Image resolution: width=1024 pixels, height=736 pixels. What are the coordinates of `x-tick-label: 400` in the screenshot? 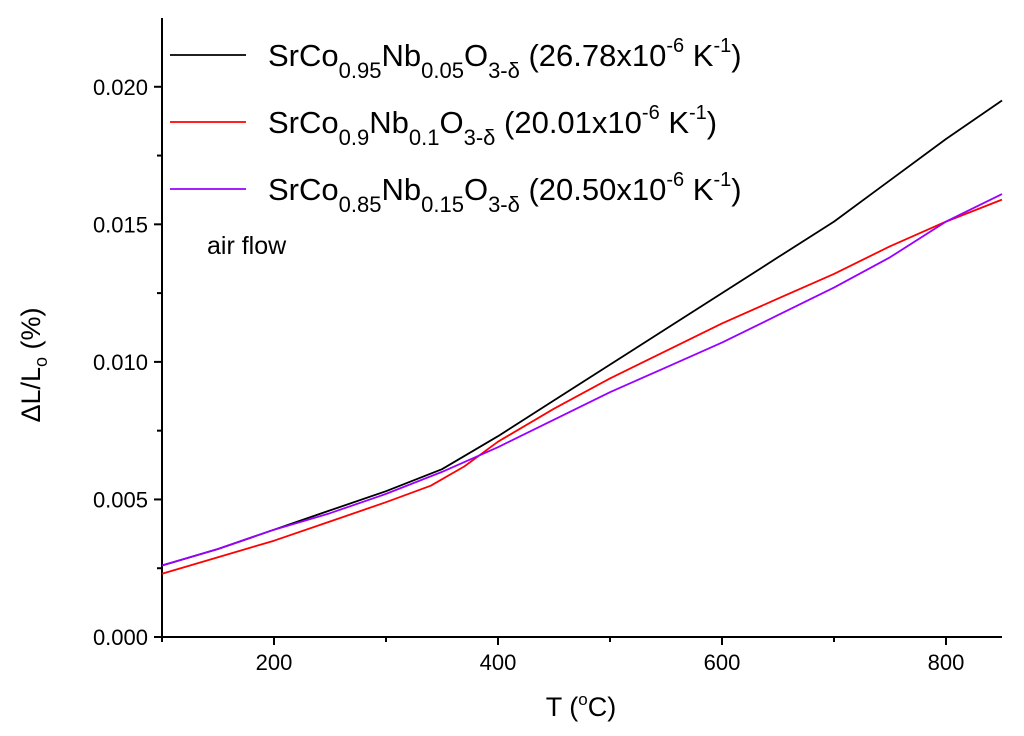 It's located at (498, 662).